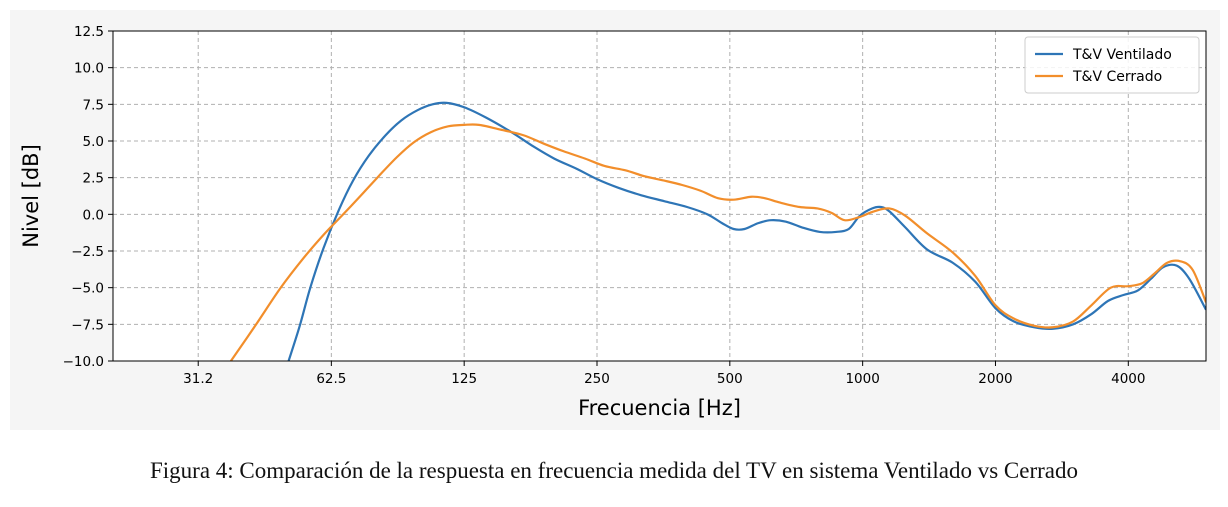 The width and height of the screenshot is (1228, 507). What do you see at coordinates (862, 379) in the screenshot?
I see `x-tick-label: 1000` at bounding box center [862, 379].